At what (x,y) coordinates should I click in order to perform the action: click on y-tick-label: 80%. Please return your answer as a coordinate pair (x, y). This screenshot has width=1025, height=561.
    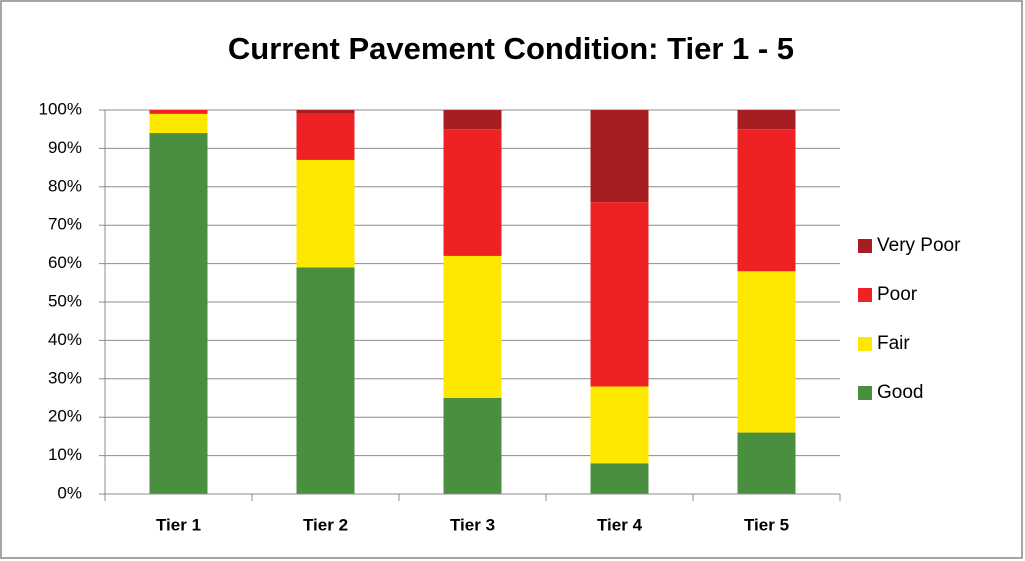
    Looking at the image, I should click on (65, 185).